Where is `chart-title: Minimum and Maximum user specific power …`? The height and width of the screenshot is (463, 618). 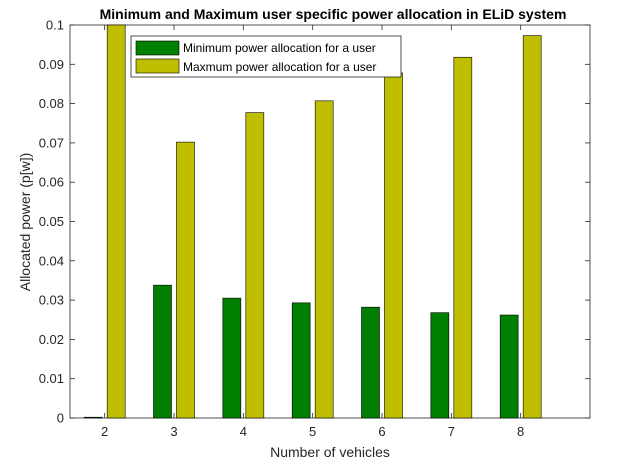
chart-title: Minimum and Maximum user specific power … is located at coordinates (333, 14).